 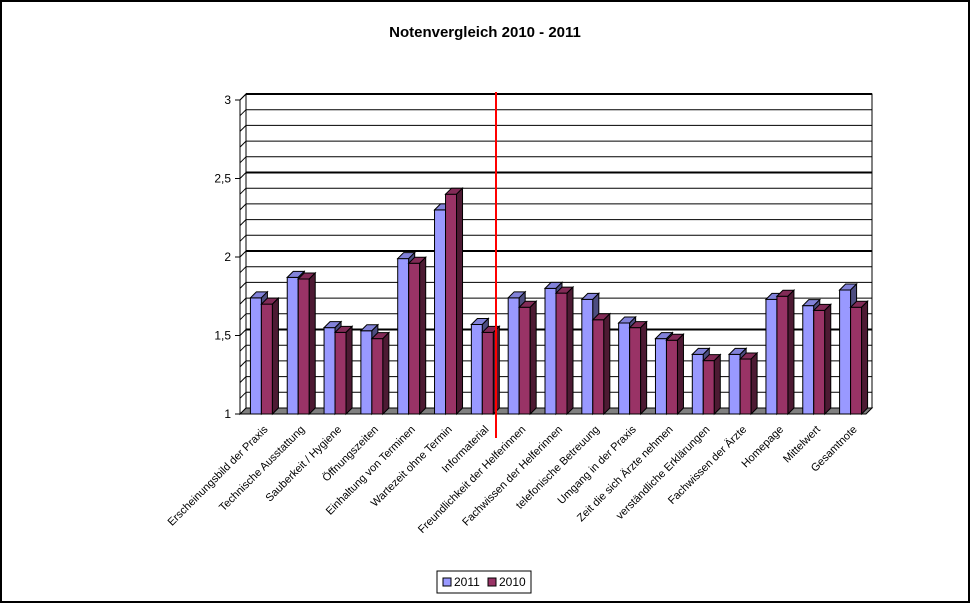 What do you see at coordinates (467, 582) in the screenshot?
I see `legend-label: 2011` at bounding box center [467, 582].